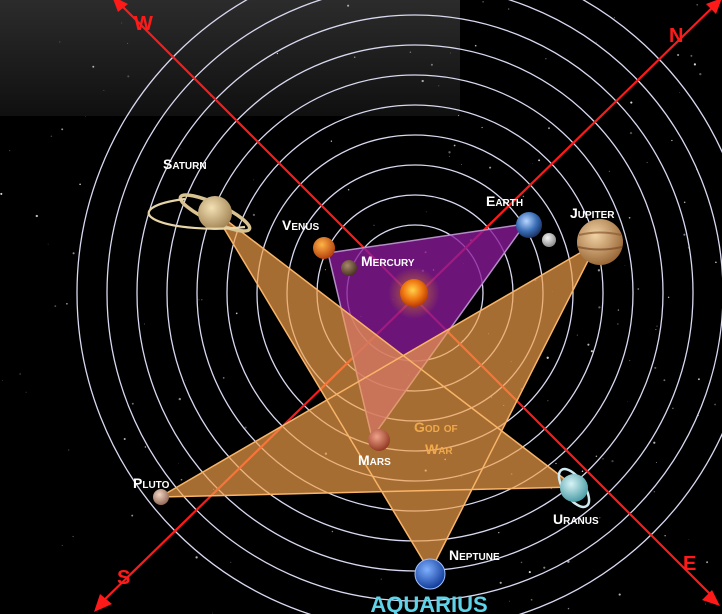  What do you see at coordinates (215, 213) in the screenshot?
I see `saturn-body` at bounding box center [215, 213].